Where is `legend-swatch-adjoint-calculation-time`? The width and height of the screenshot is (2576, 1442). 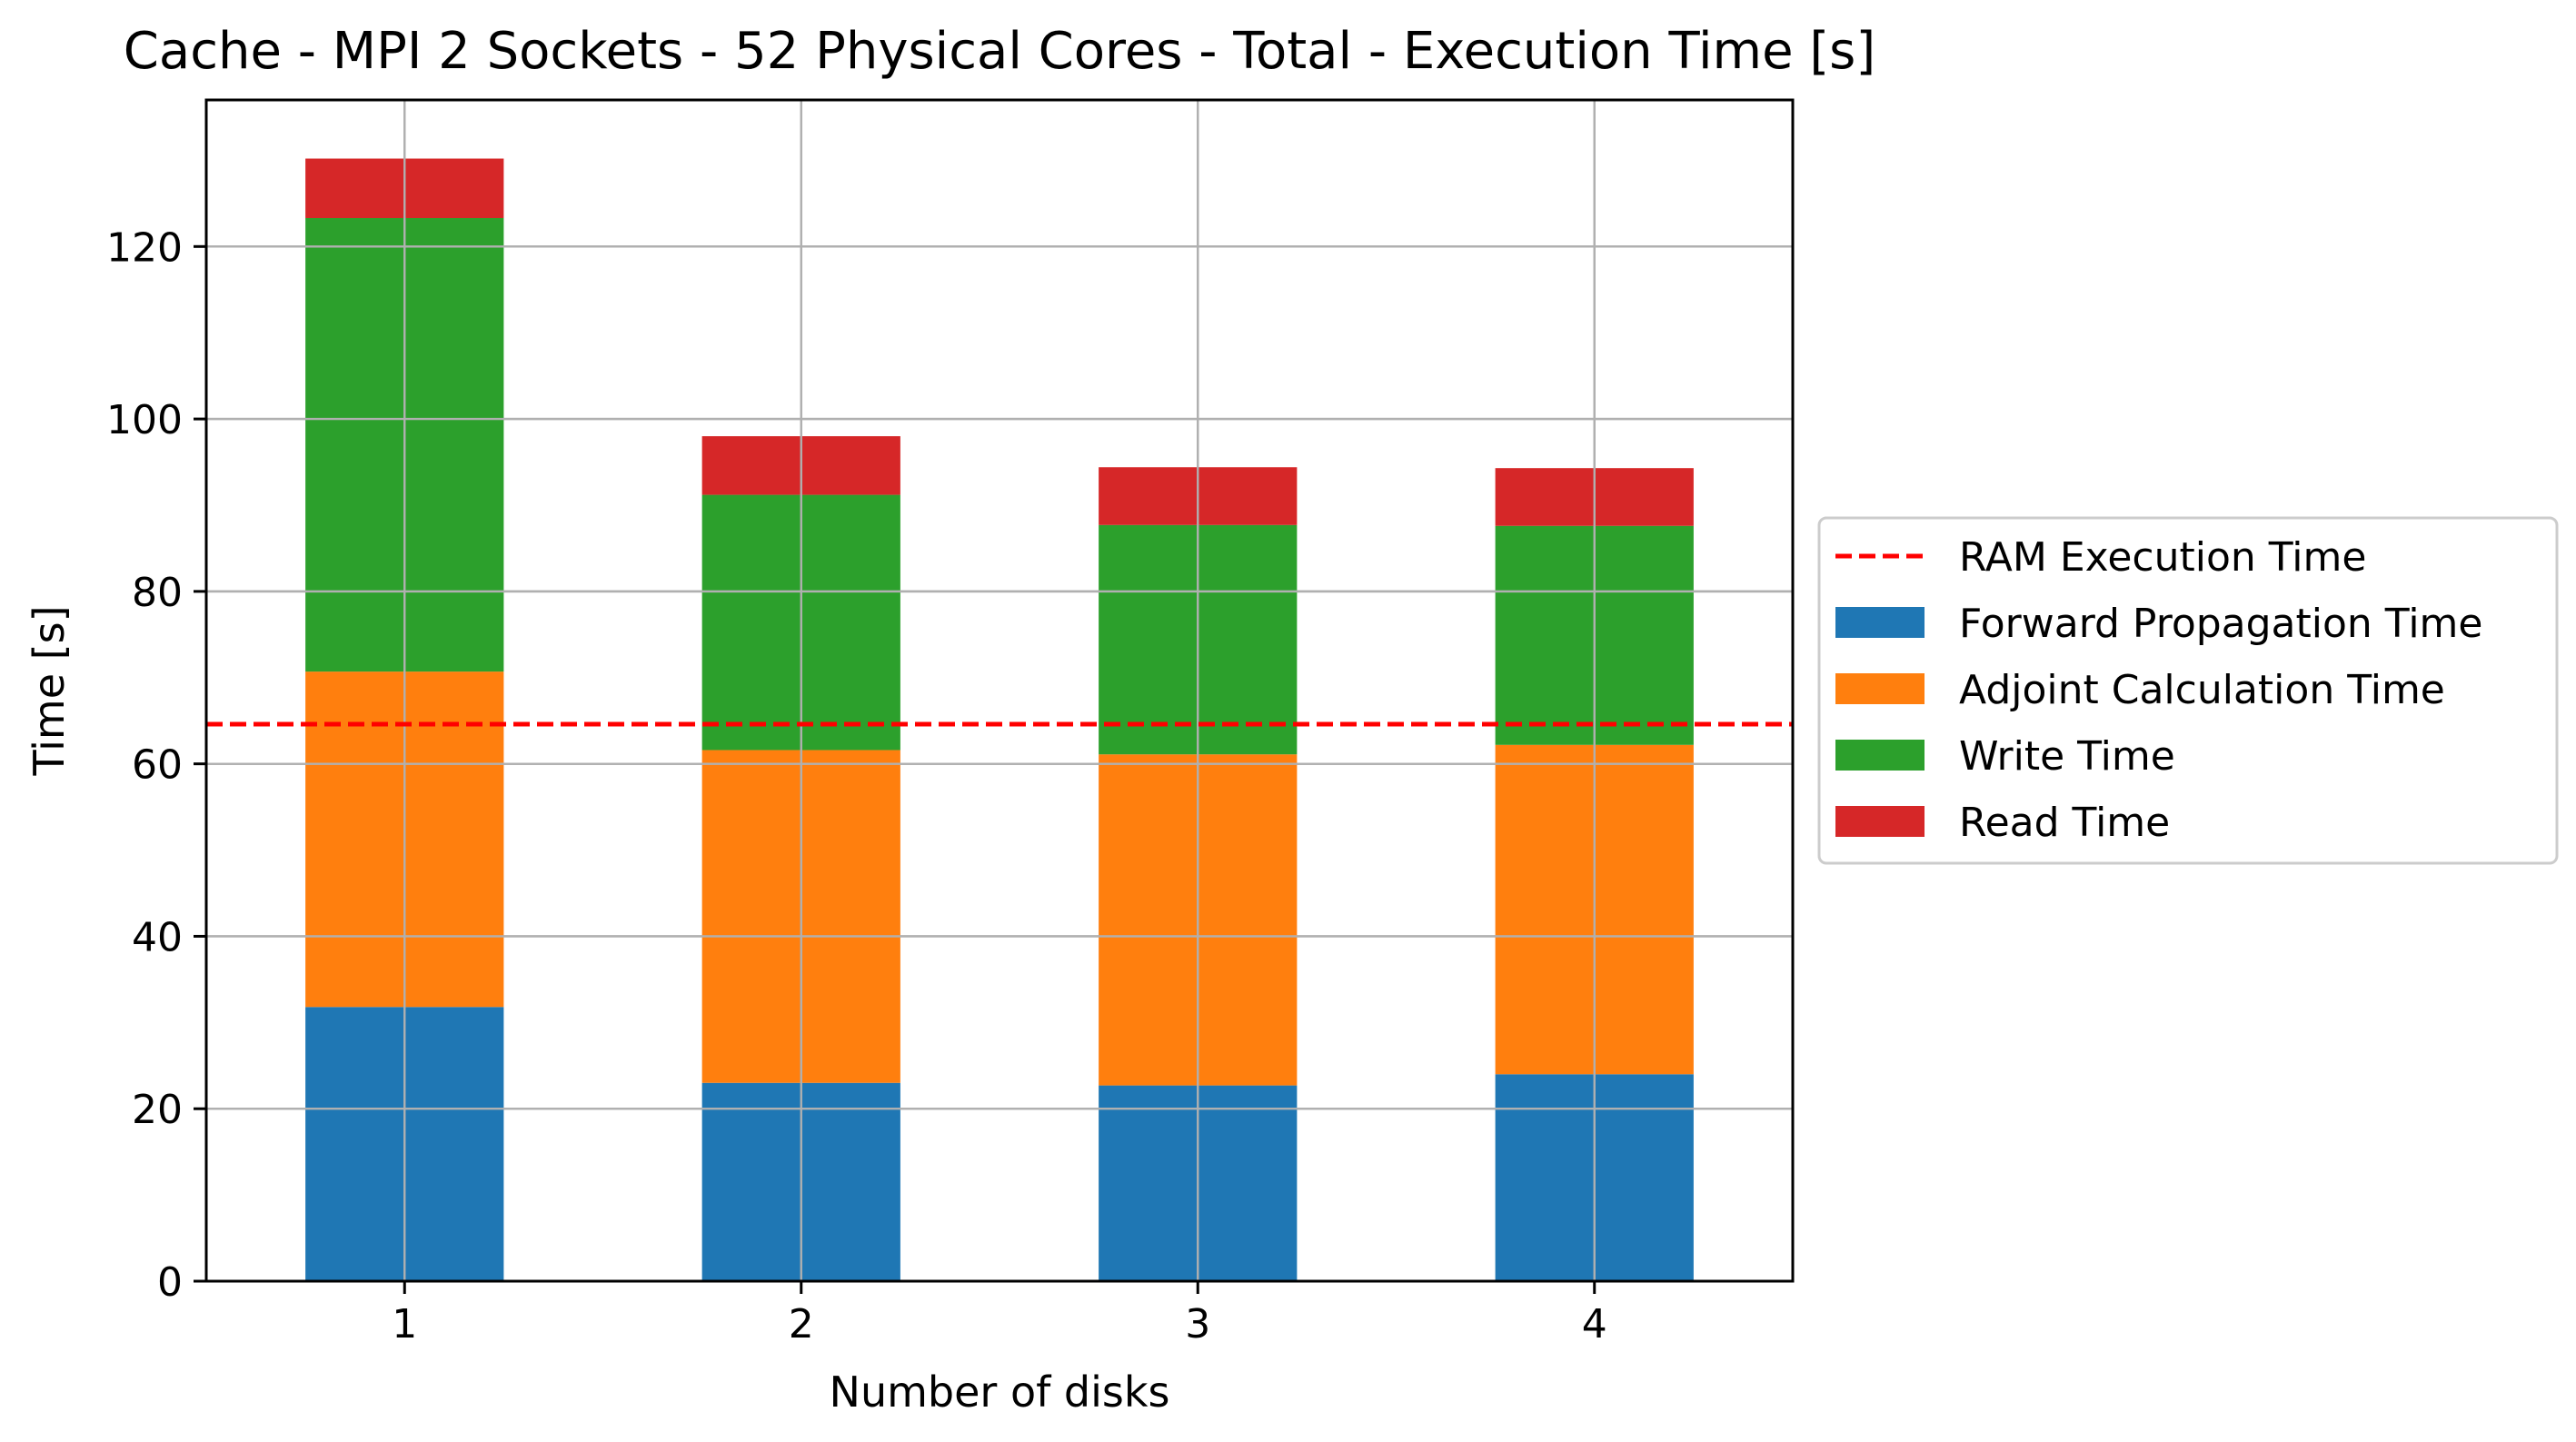 legend-swatch-adjoint-calculation-time is located at coordinates (1880, 688).